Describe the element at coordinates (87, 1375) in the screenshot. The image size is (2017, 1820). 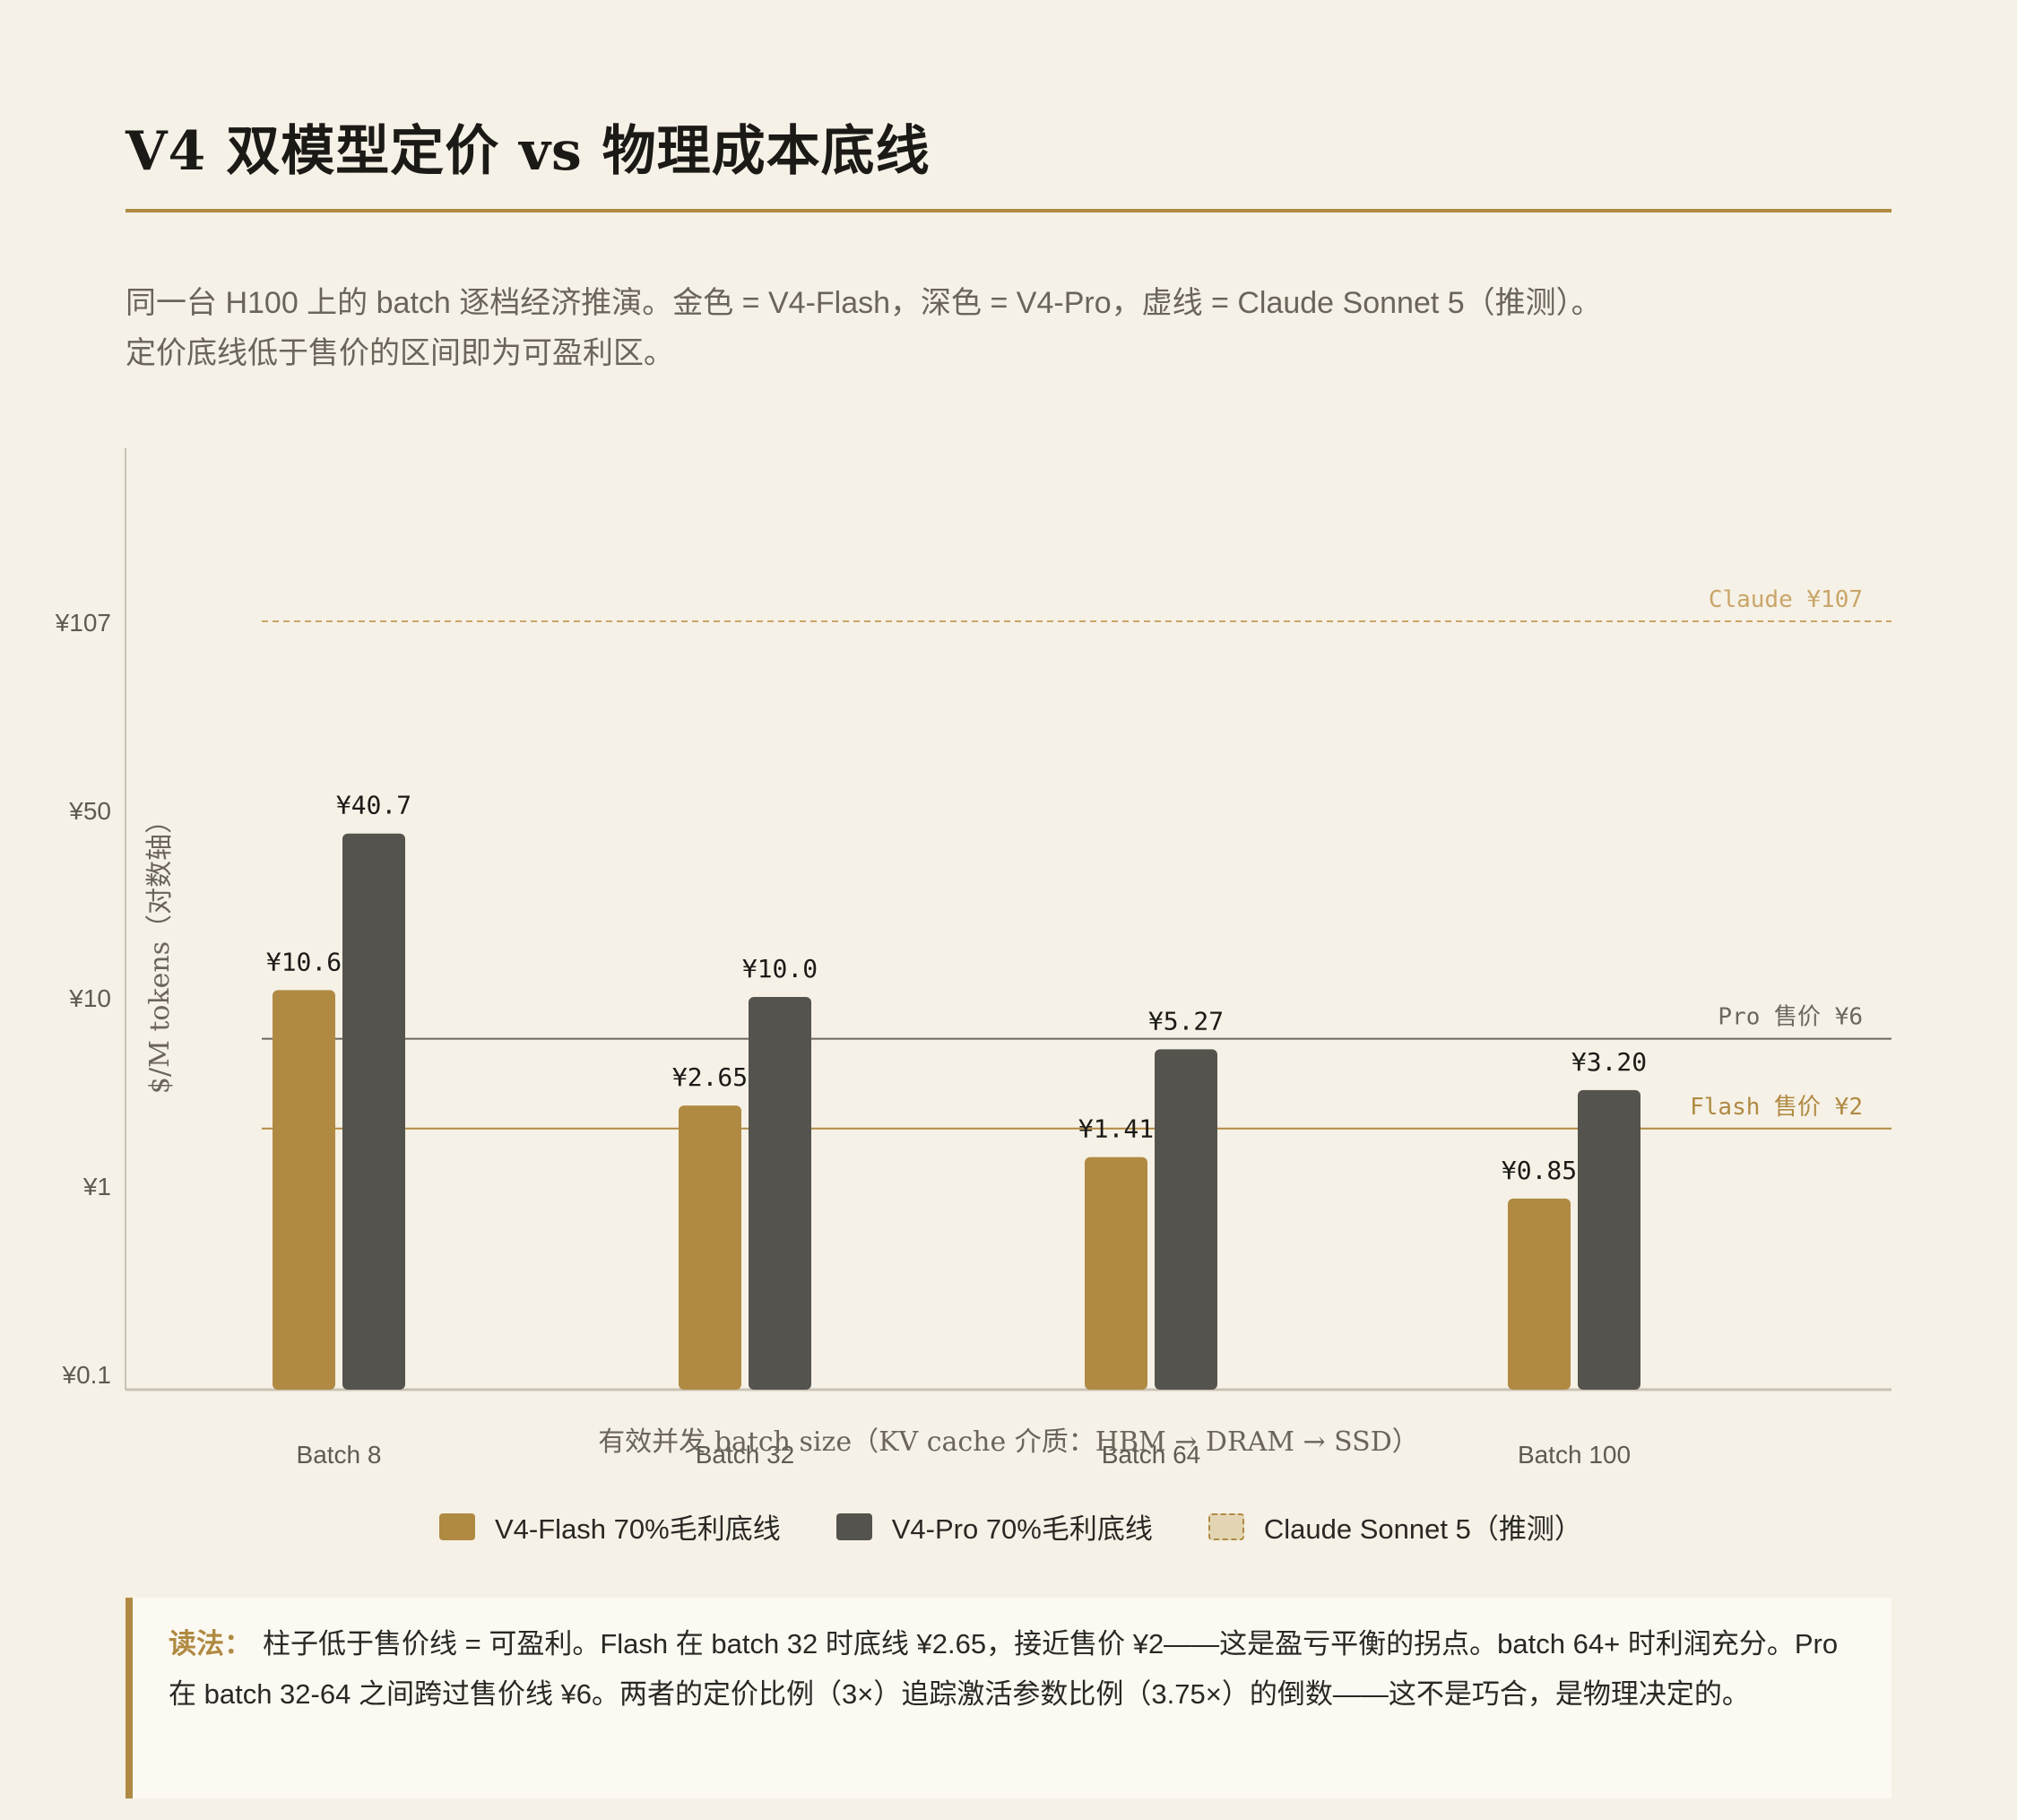
I see `y-tick-label: ¥0.1` at that location.